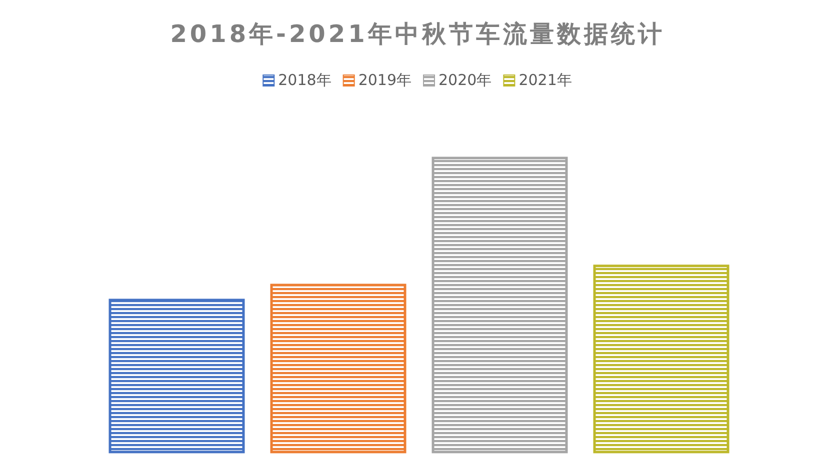 The width and height of the screenshot is (835, 475). Describe the element at coordinates (545, 80) in the screenshot. I see `legend-label: 2021年` at that location.